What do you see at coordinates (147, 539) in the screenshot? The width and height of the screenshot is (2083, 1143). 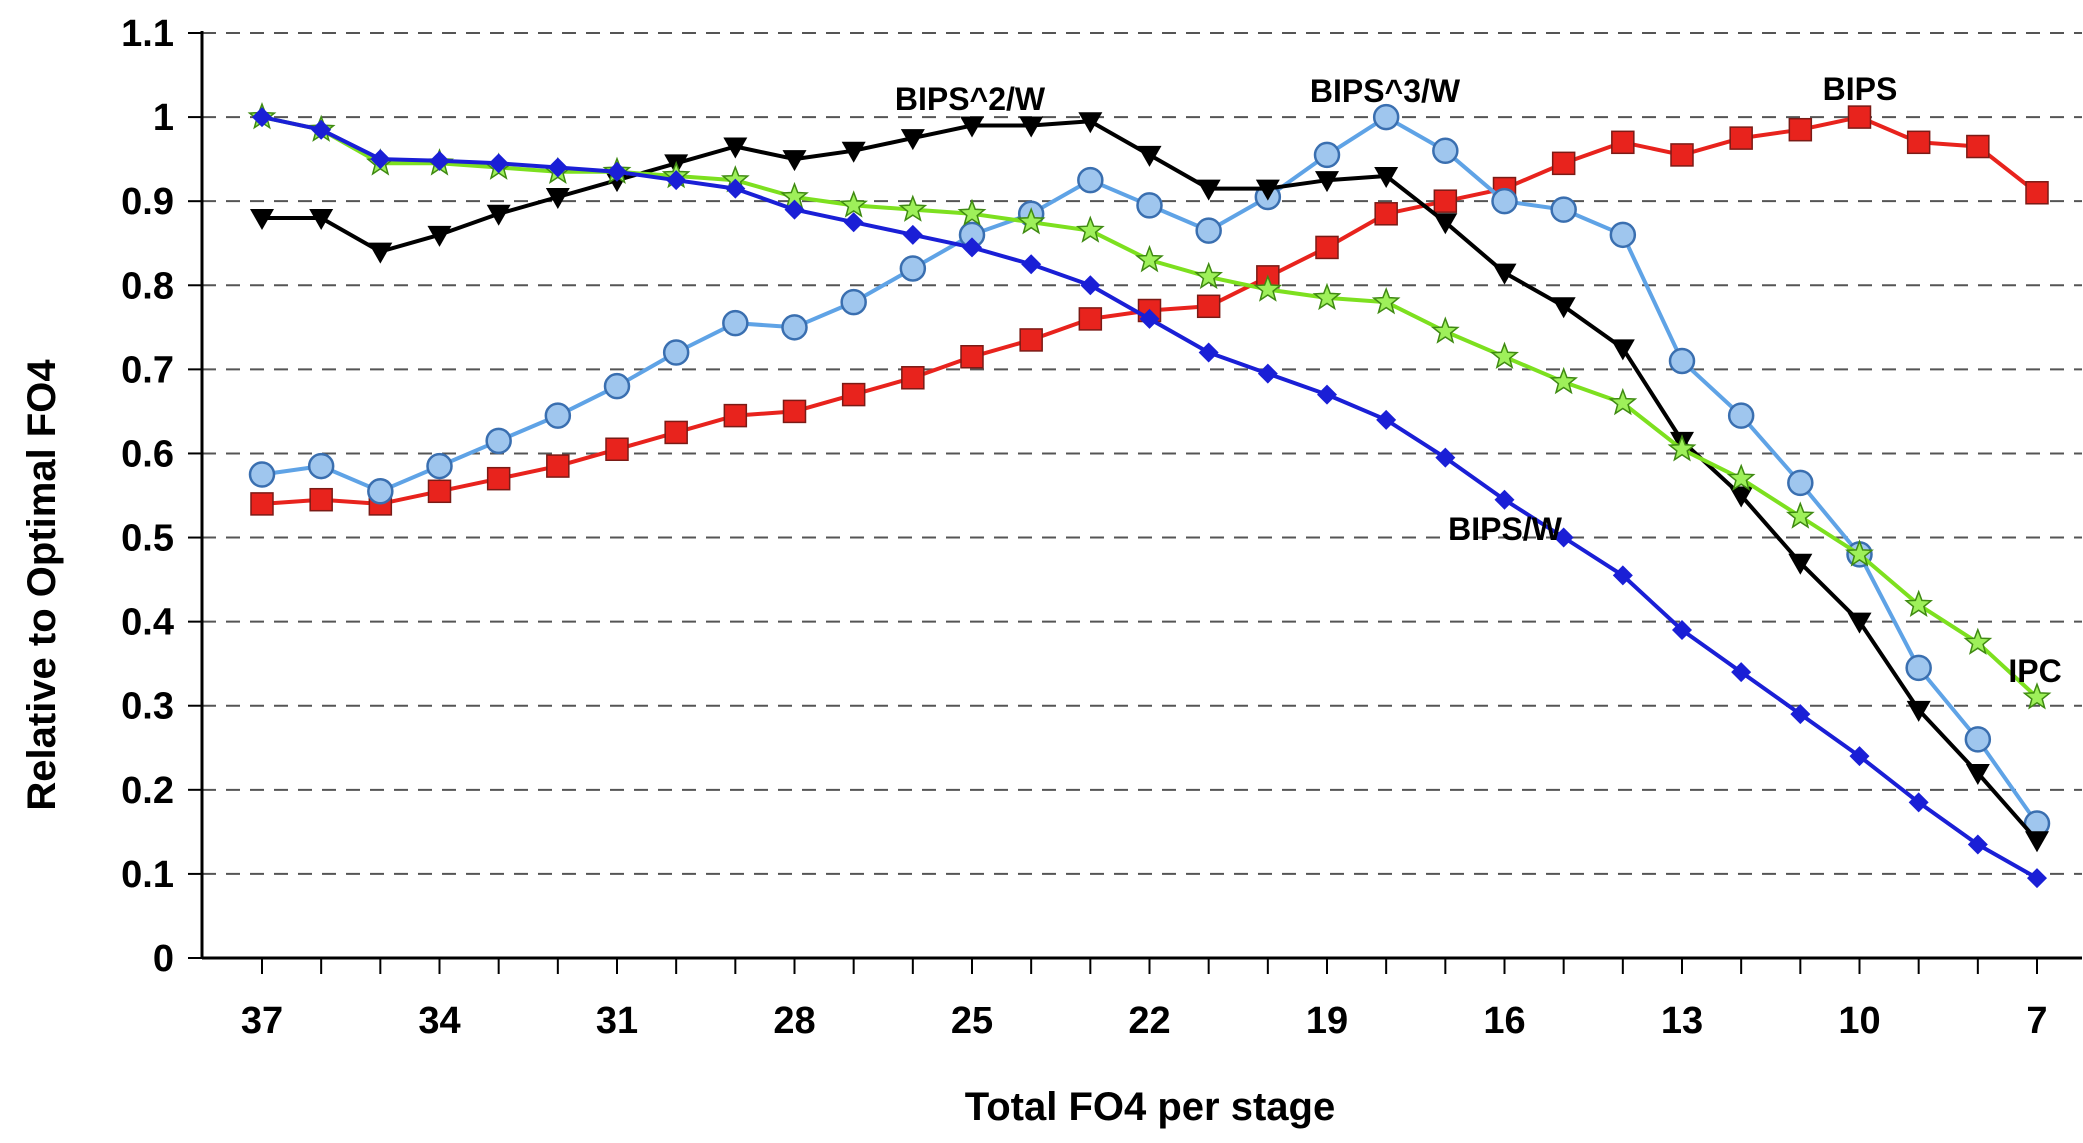 I see `y-tick-label: 0.5` at bounding box center [147, 539].